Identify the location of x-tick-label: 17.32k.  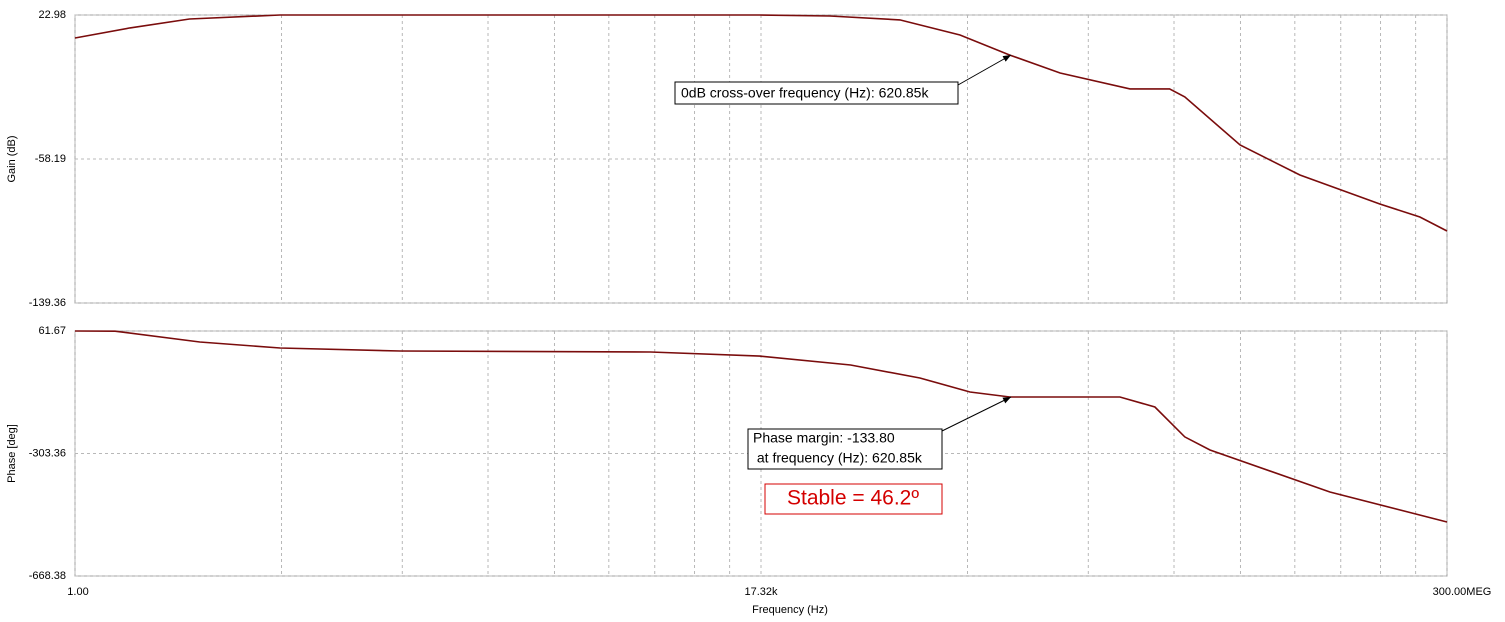
(761, 592).